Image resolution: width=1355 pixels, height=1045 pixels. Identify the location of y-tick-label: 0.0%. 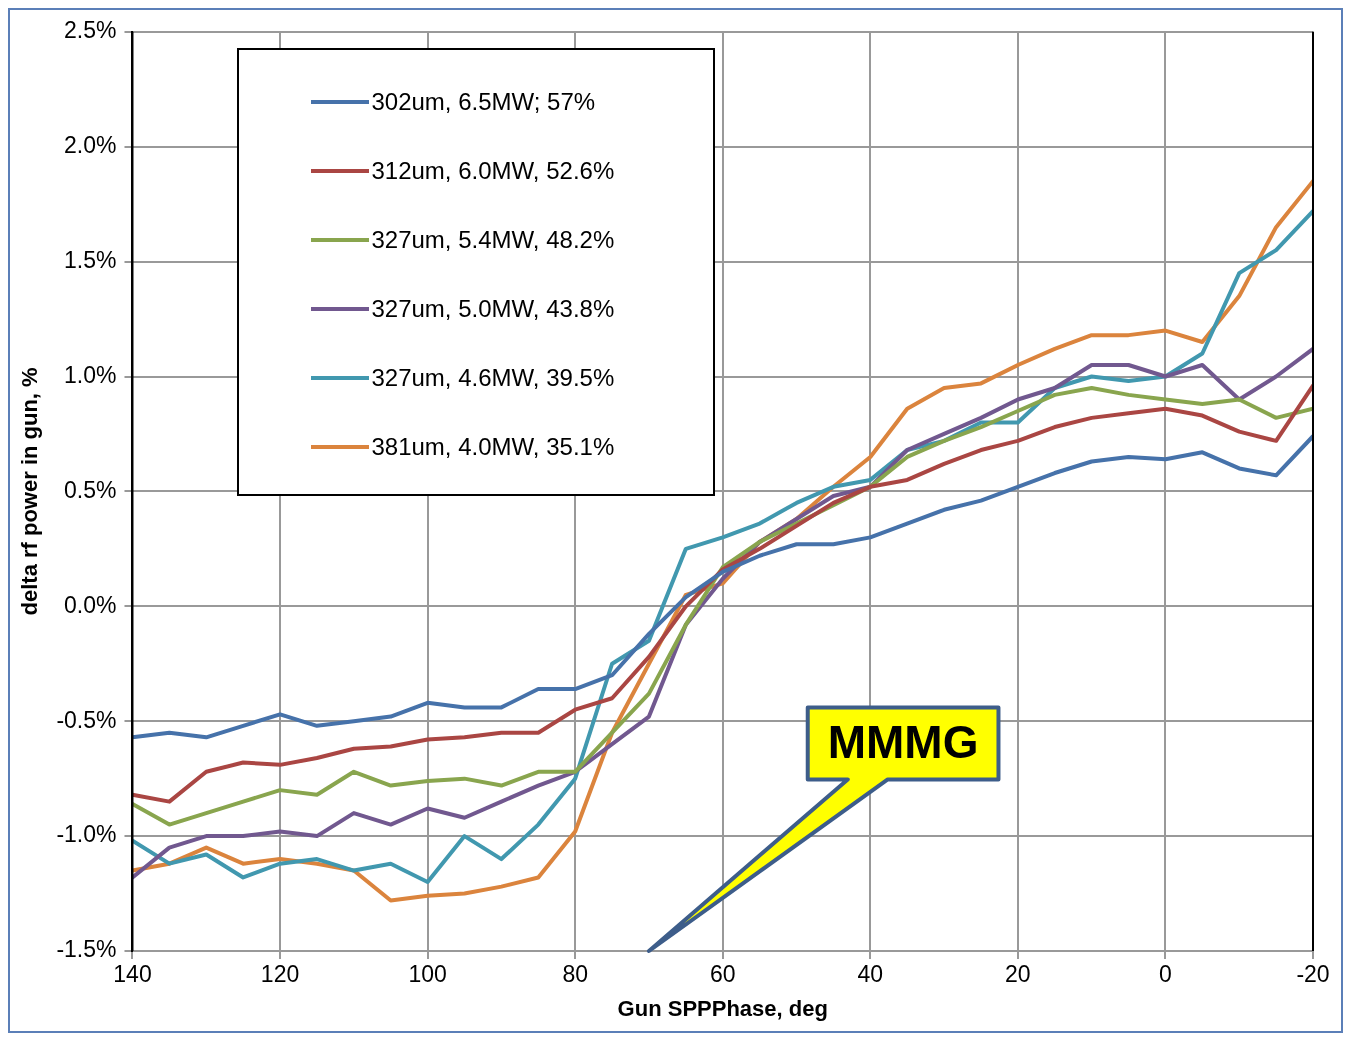
(90, 604).